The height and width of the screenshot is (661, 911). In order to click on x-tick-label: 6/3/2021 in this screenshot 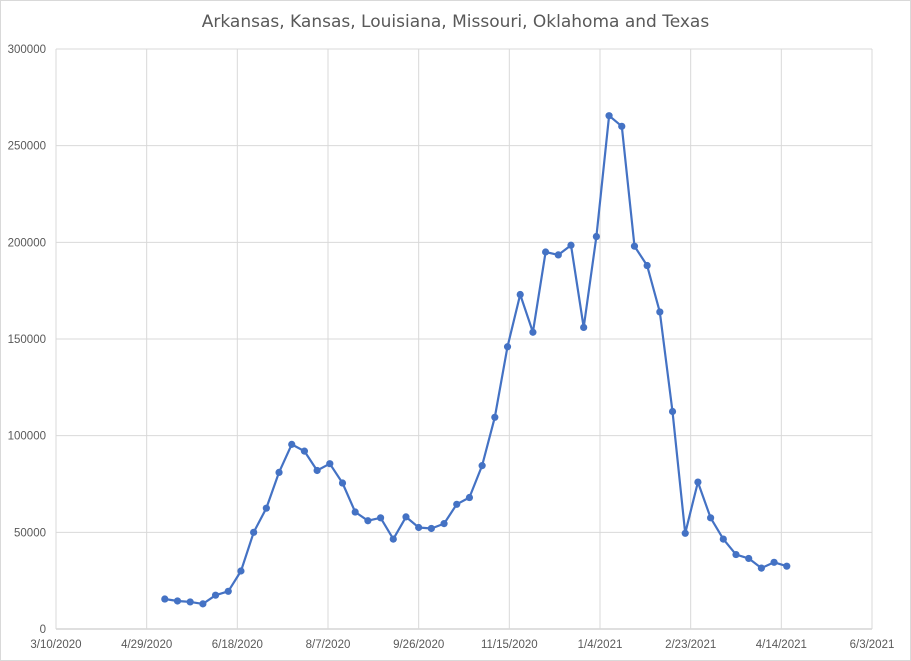, I will do `click(872, 645)`.